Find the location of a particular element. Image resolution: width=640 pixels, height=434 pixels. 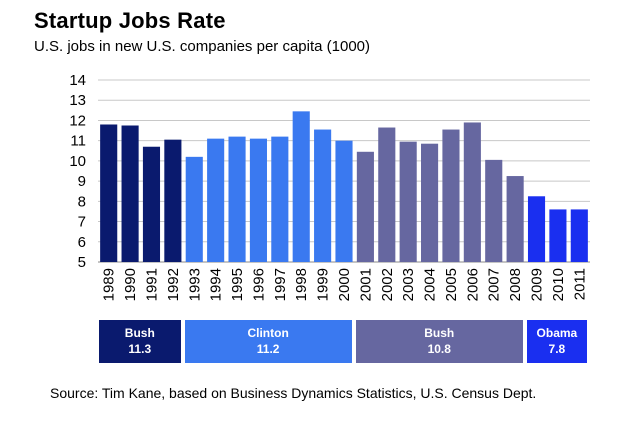

bar-1995 is located at coordinates (237, 199).